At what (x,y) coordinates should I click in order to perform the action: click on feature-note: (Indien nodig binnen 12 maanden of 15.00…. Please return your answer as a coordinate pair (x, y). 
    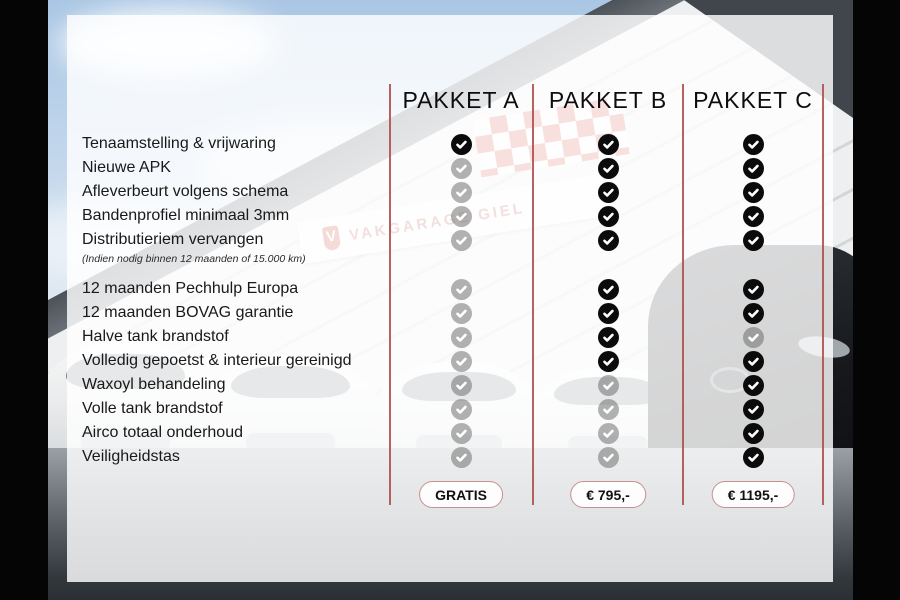
    Looking at the image, I should click on (194, 259).